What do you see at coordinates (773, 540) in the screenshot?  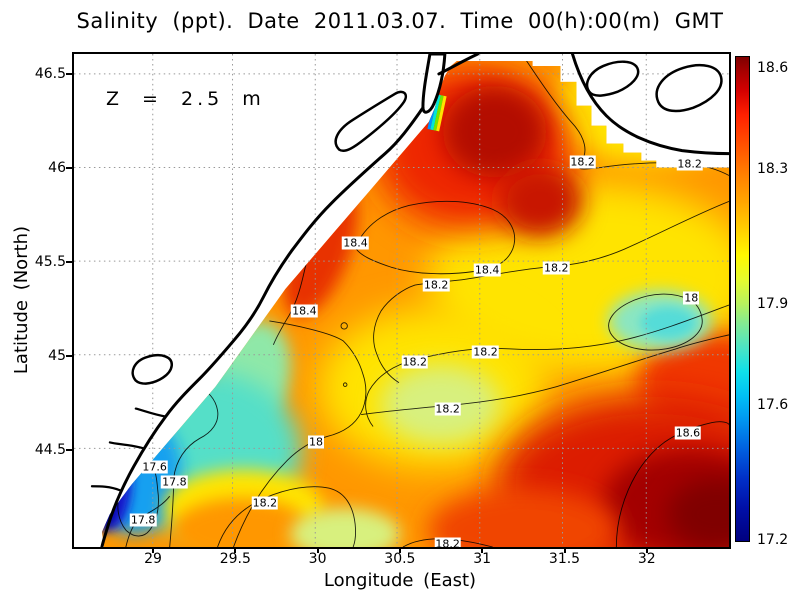 I see `colorbar-tick-label: 17.2` at bounding box center [773, 540].